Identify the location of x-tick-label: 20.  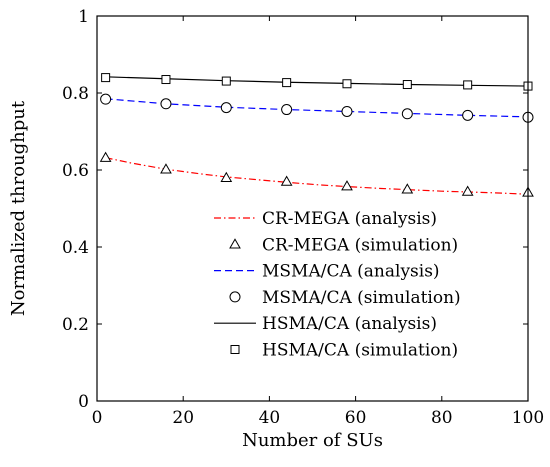
(183, 418).